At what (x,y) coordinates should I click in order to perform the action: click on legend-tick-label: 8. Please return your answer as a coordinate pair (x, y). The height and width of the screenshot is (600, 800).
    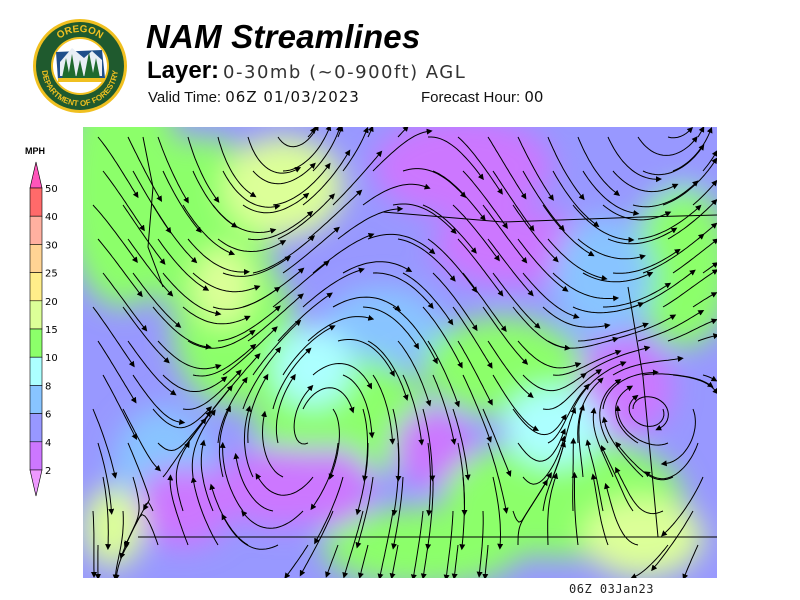
    Looking at the image, I should click on (48, 386).